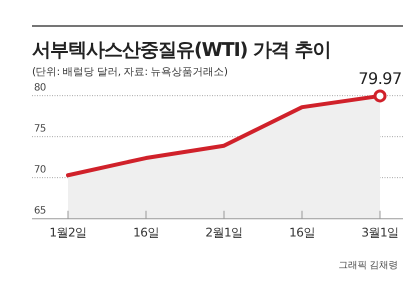 The image size is (410, 290). Describe the element at coordinates (40, 170) in the screenshot. I see `y-tick-label: 70` at that location.